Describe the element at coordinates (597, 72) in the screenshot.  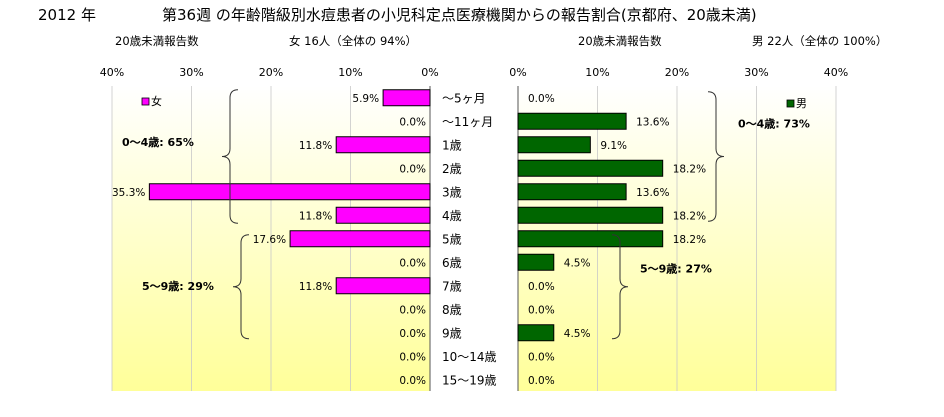
I see `right-x-tick-label: 10%` at that location.